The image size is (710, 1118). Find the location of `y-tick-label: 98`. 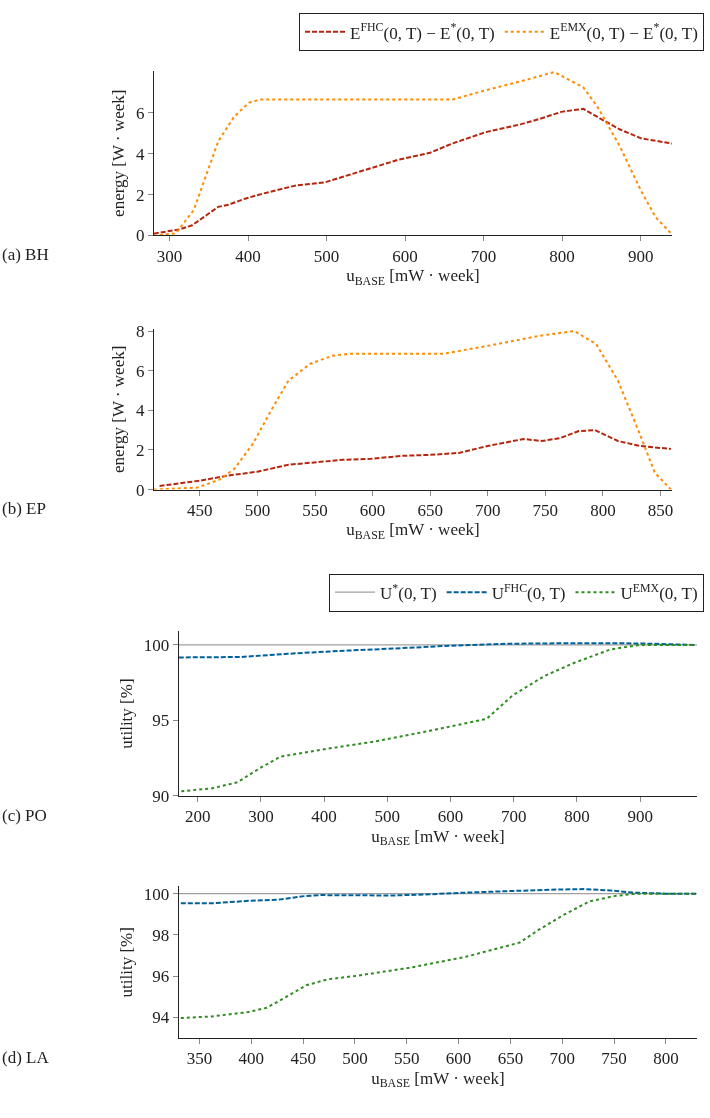

y-tick-label: 98 is located at coordinates (161, 935).